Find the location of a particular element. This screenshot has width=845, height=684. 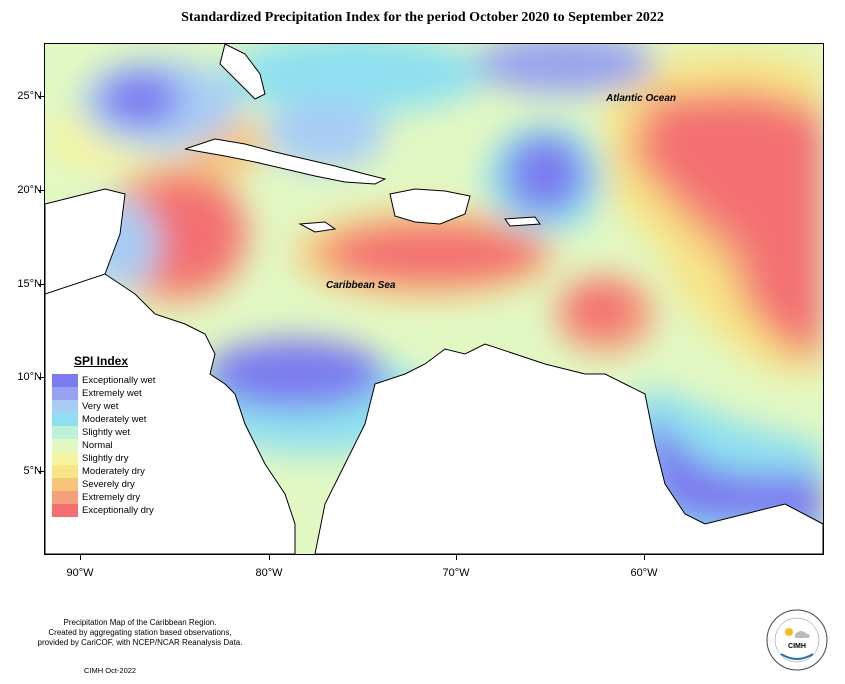

legend-item: Moderately dry is located at coordinates (122, 471).